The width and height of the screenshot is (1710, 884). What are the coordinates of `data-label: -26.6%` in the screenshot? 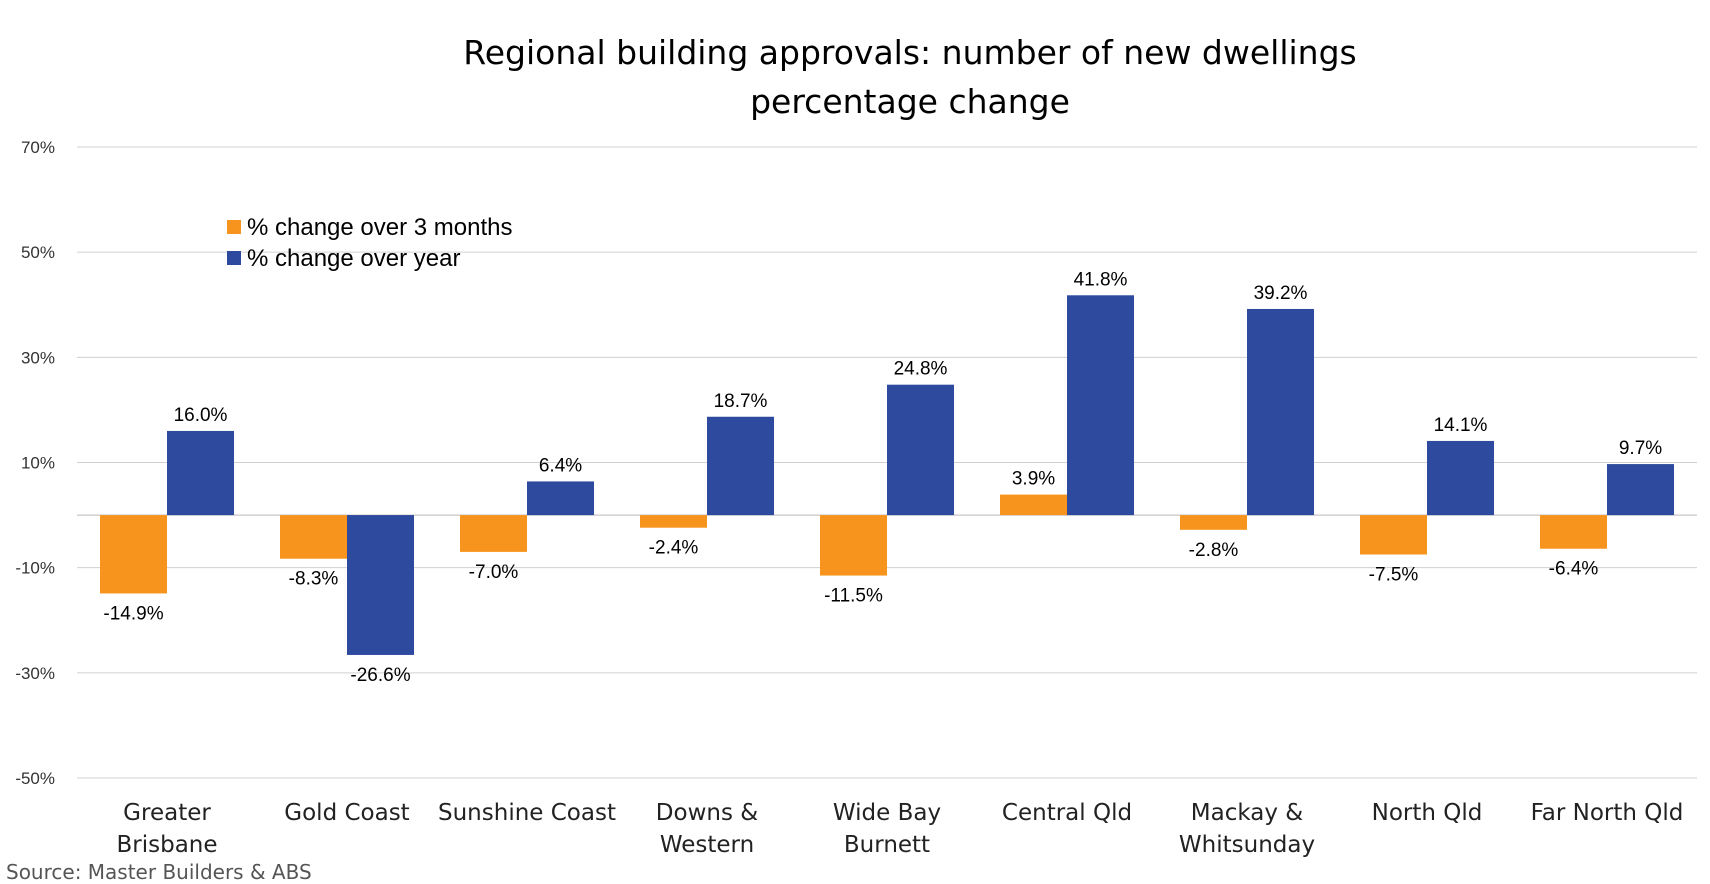 It's located at (380, 675).